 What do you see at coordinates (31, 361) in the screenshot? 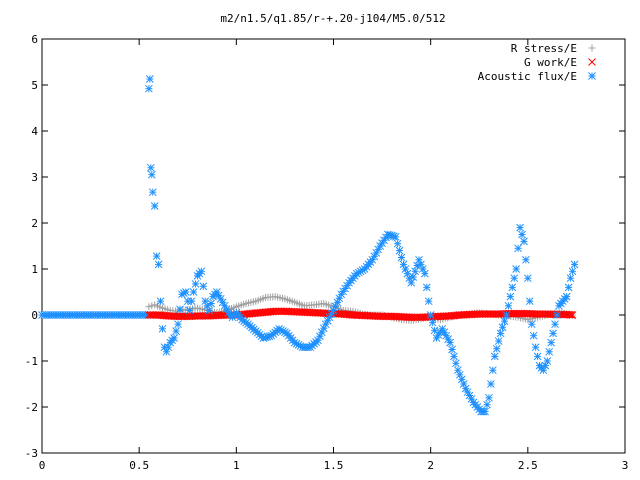
I see `y-tick-label: -1` at bounding box center [31, 361].